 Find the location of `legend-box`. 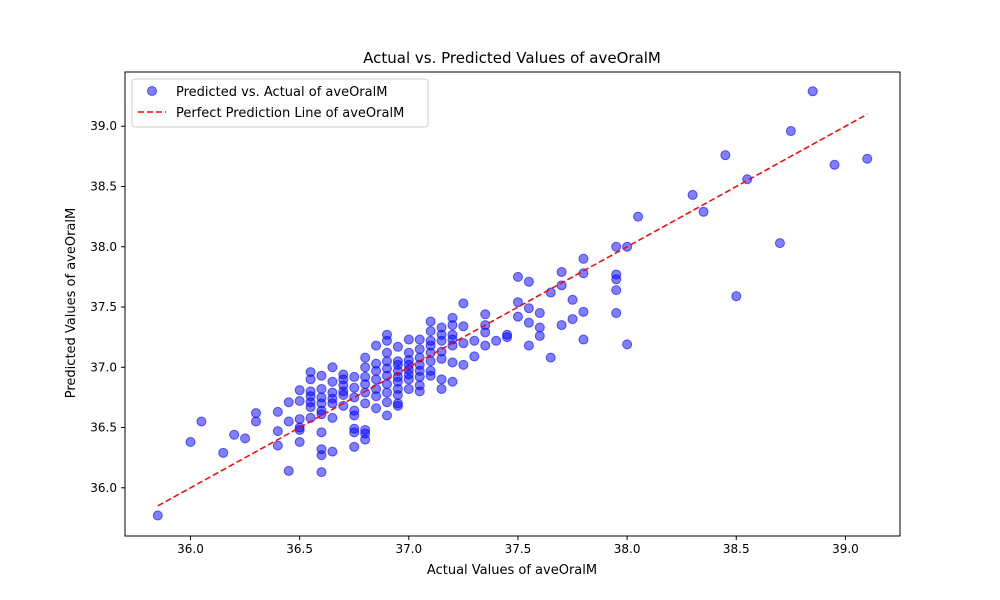

legend-box is located at coordinates (280, 103).